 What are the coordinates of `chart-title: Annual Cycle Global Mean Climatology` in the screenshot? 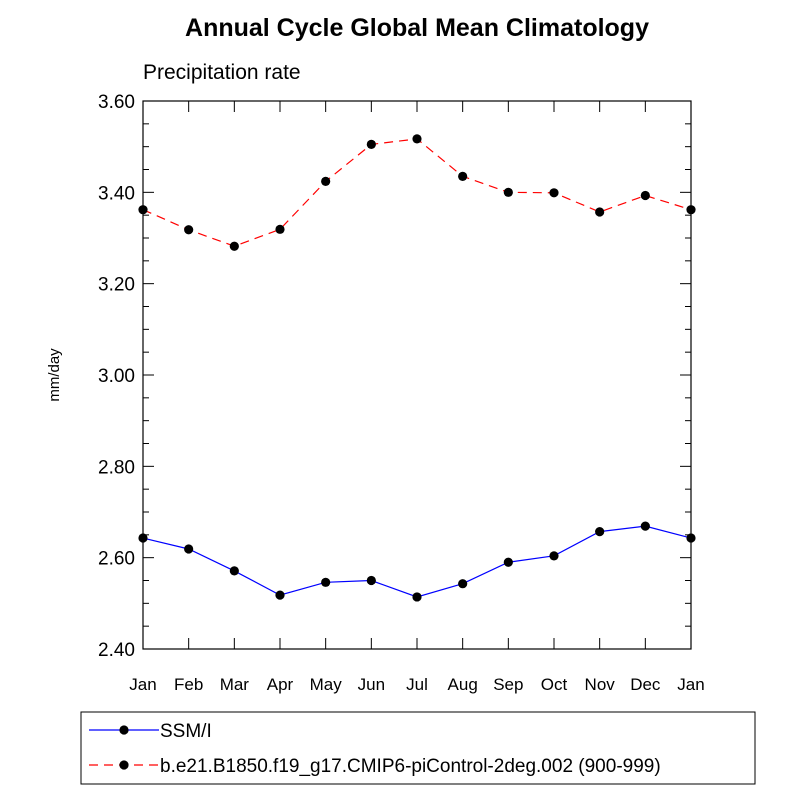 It's located at (417, 28).